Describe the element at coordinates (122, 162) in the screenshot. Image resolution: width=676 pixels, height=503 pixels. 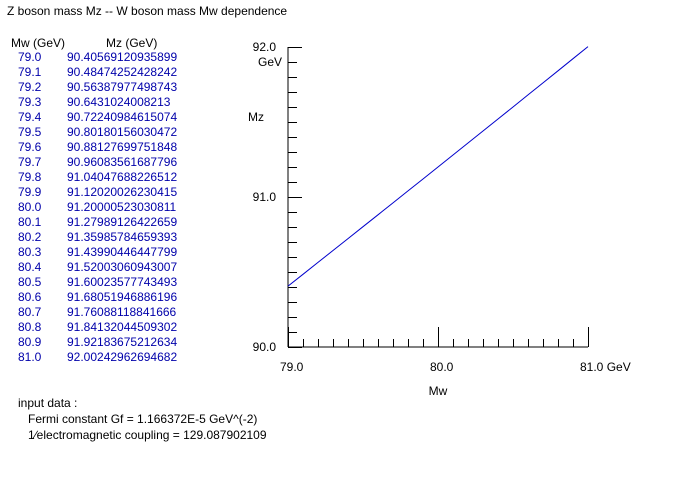
I see `mz-value: 90.96083561687796` at that location.